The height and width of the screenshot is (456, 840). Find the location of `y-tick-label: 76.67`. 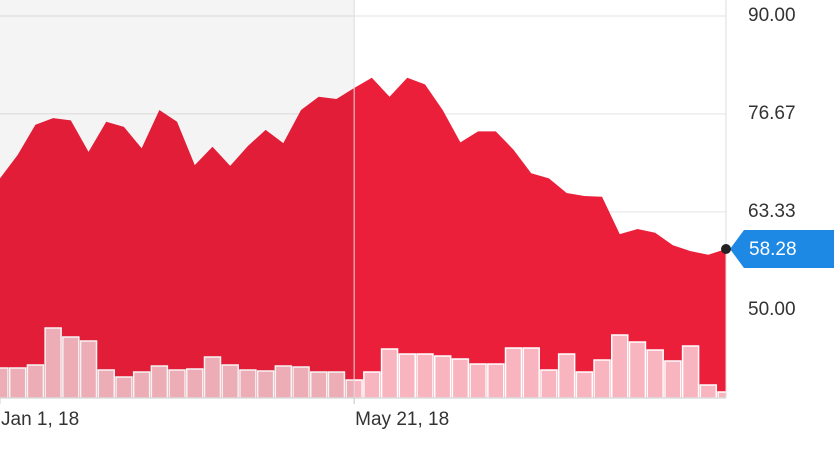

y-tick-label: 76.67 is located at coordinates (772, 113).